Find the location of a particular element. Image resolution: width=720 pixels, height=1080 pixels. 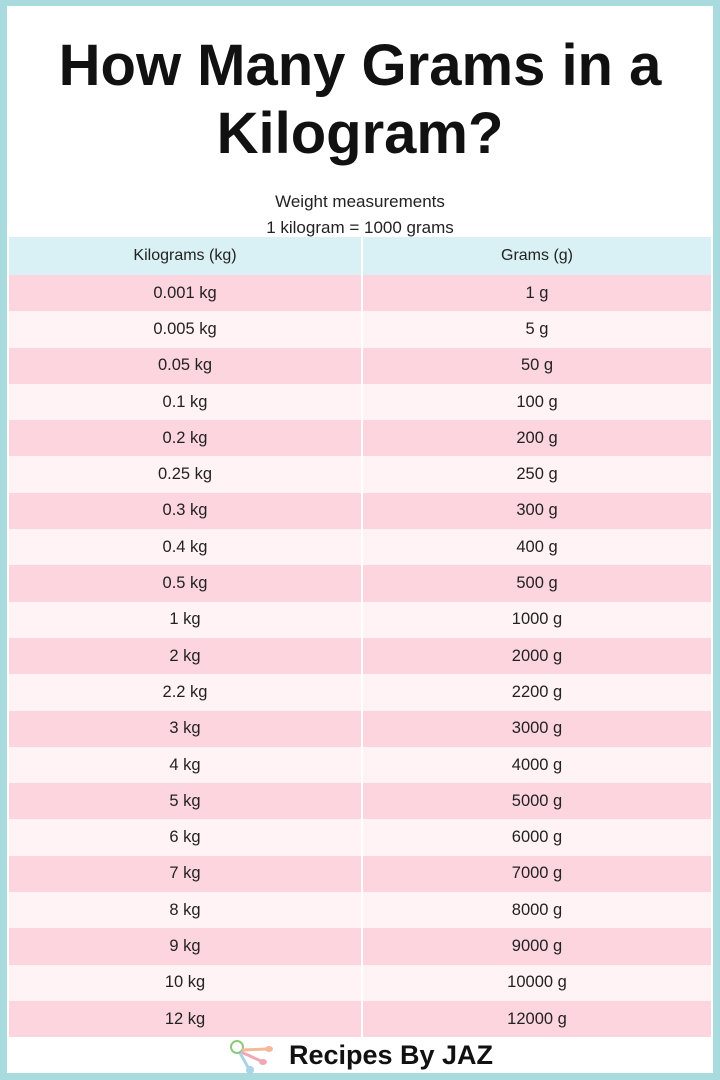

subtitle: Weight measurements is located at coordinates (360, 201).